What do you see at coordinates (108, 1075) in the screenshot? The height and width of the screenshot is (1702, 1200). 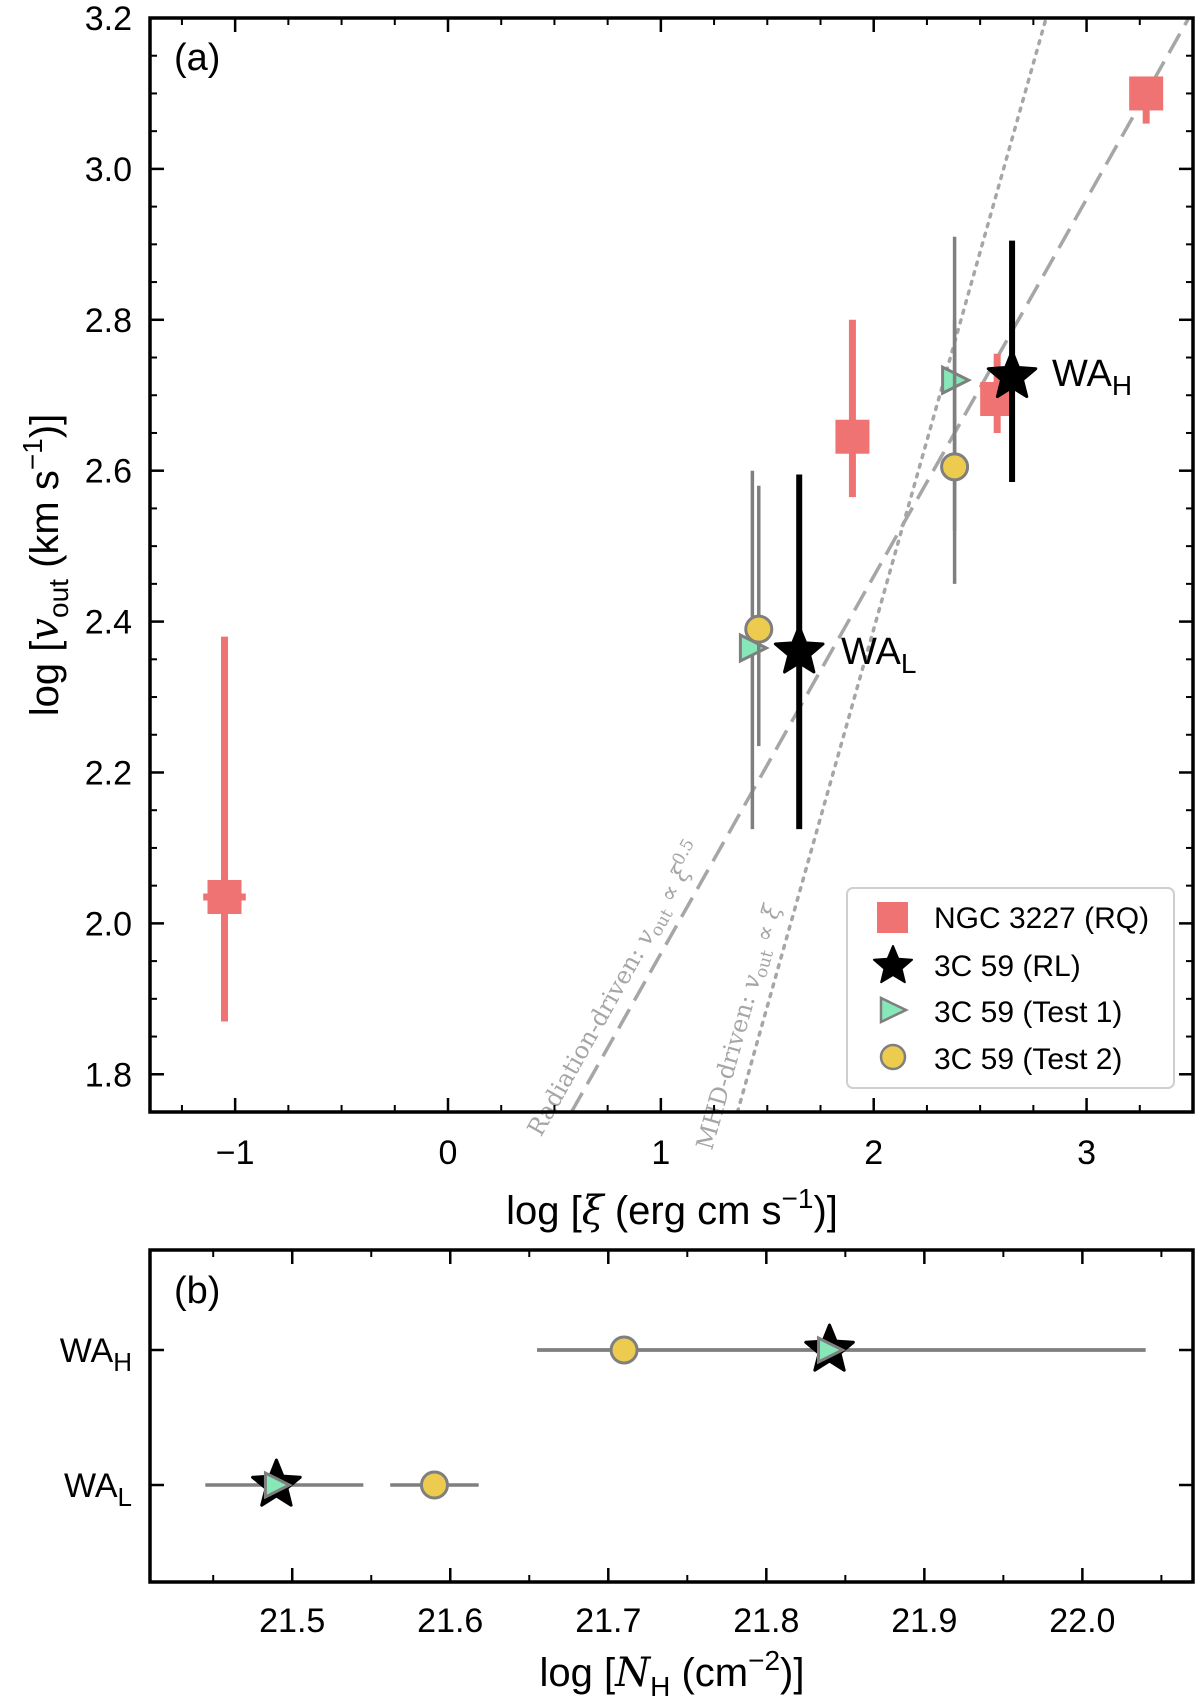 I see `y-tick-label: 1.8` at bounding box center [108, 1075].